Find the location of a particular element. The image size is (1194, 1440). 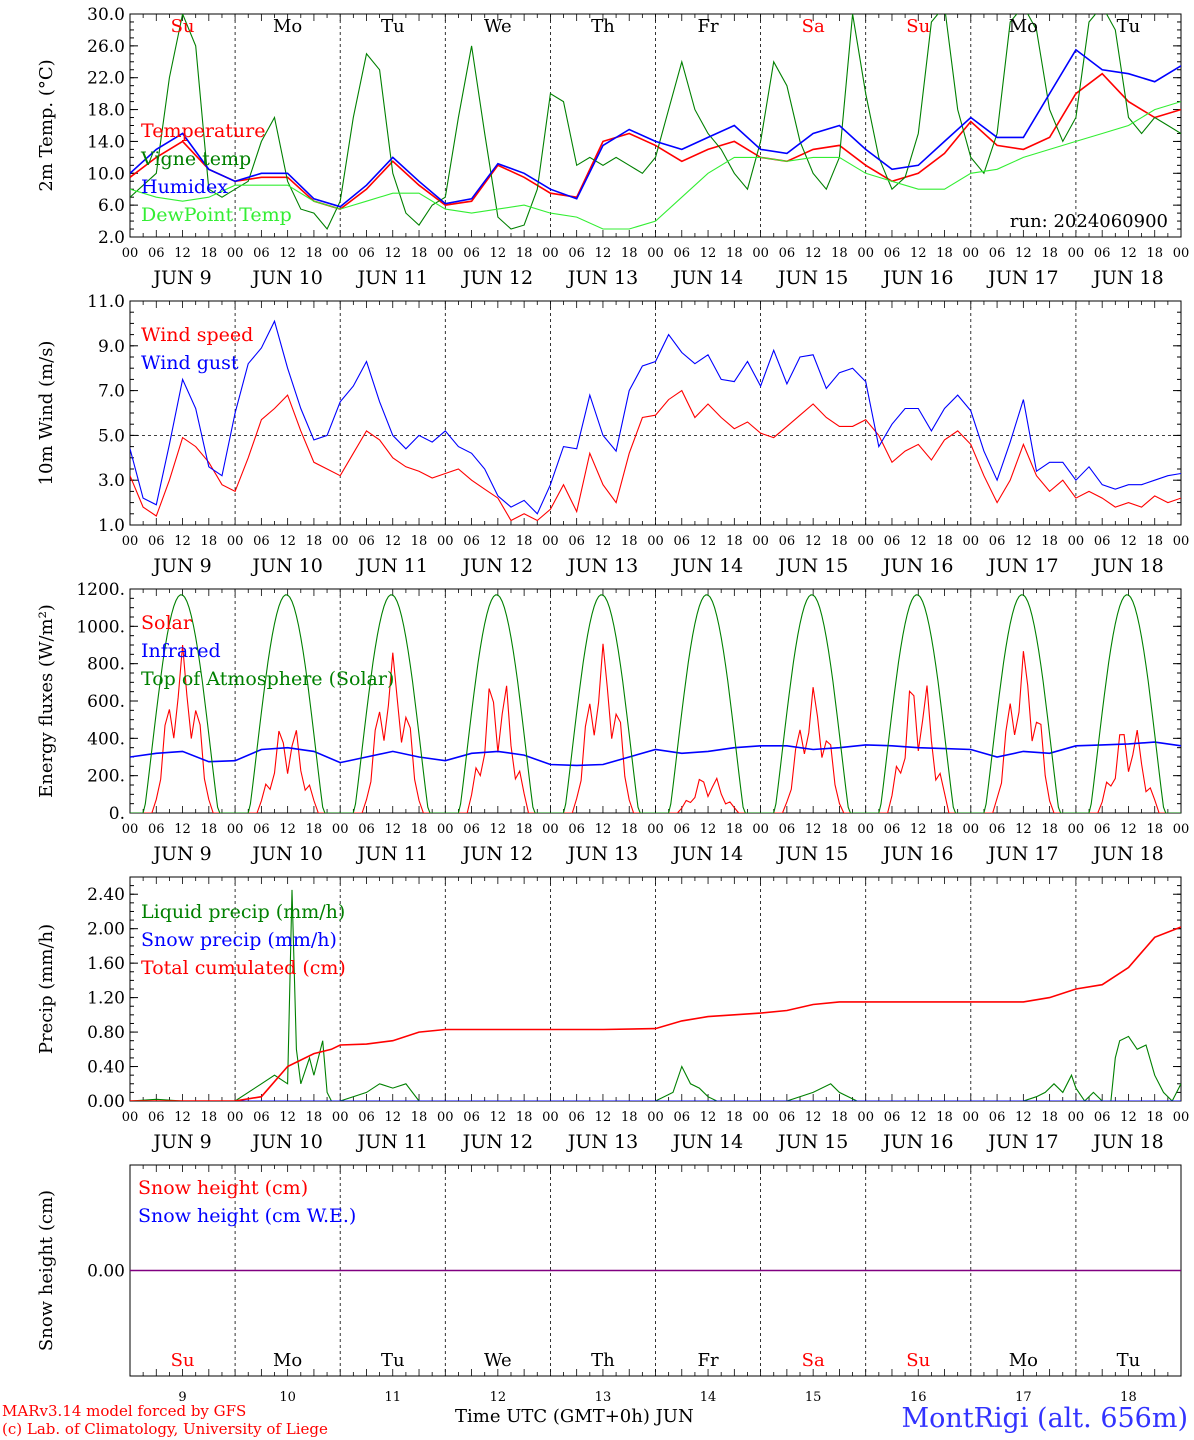

series-line-total-cumulated-cm- is located at coordinates (655, 1013).